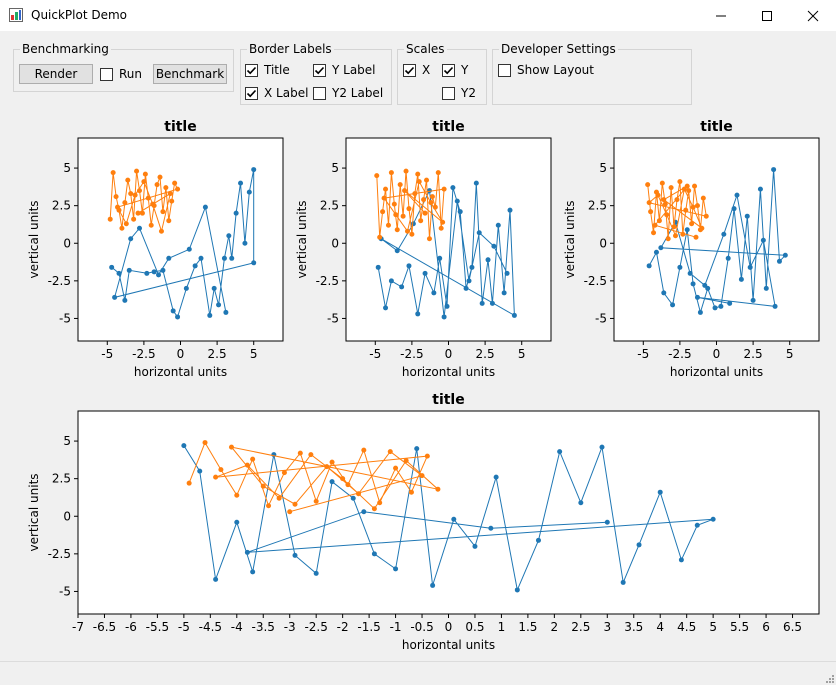  I want to click on run-checkbox-box, so click(106, 74).